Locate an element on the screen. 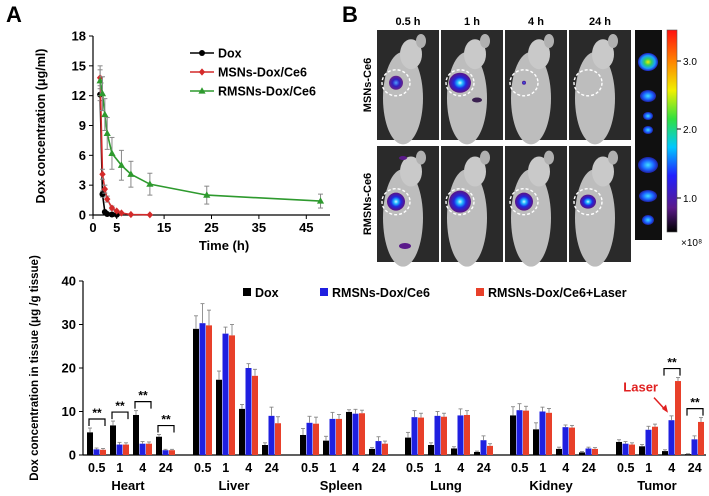 Image resolution: width=709 pixels, height=496 pixels. y-tick-label: 40 is located at coordinates (69, 281).